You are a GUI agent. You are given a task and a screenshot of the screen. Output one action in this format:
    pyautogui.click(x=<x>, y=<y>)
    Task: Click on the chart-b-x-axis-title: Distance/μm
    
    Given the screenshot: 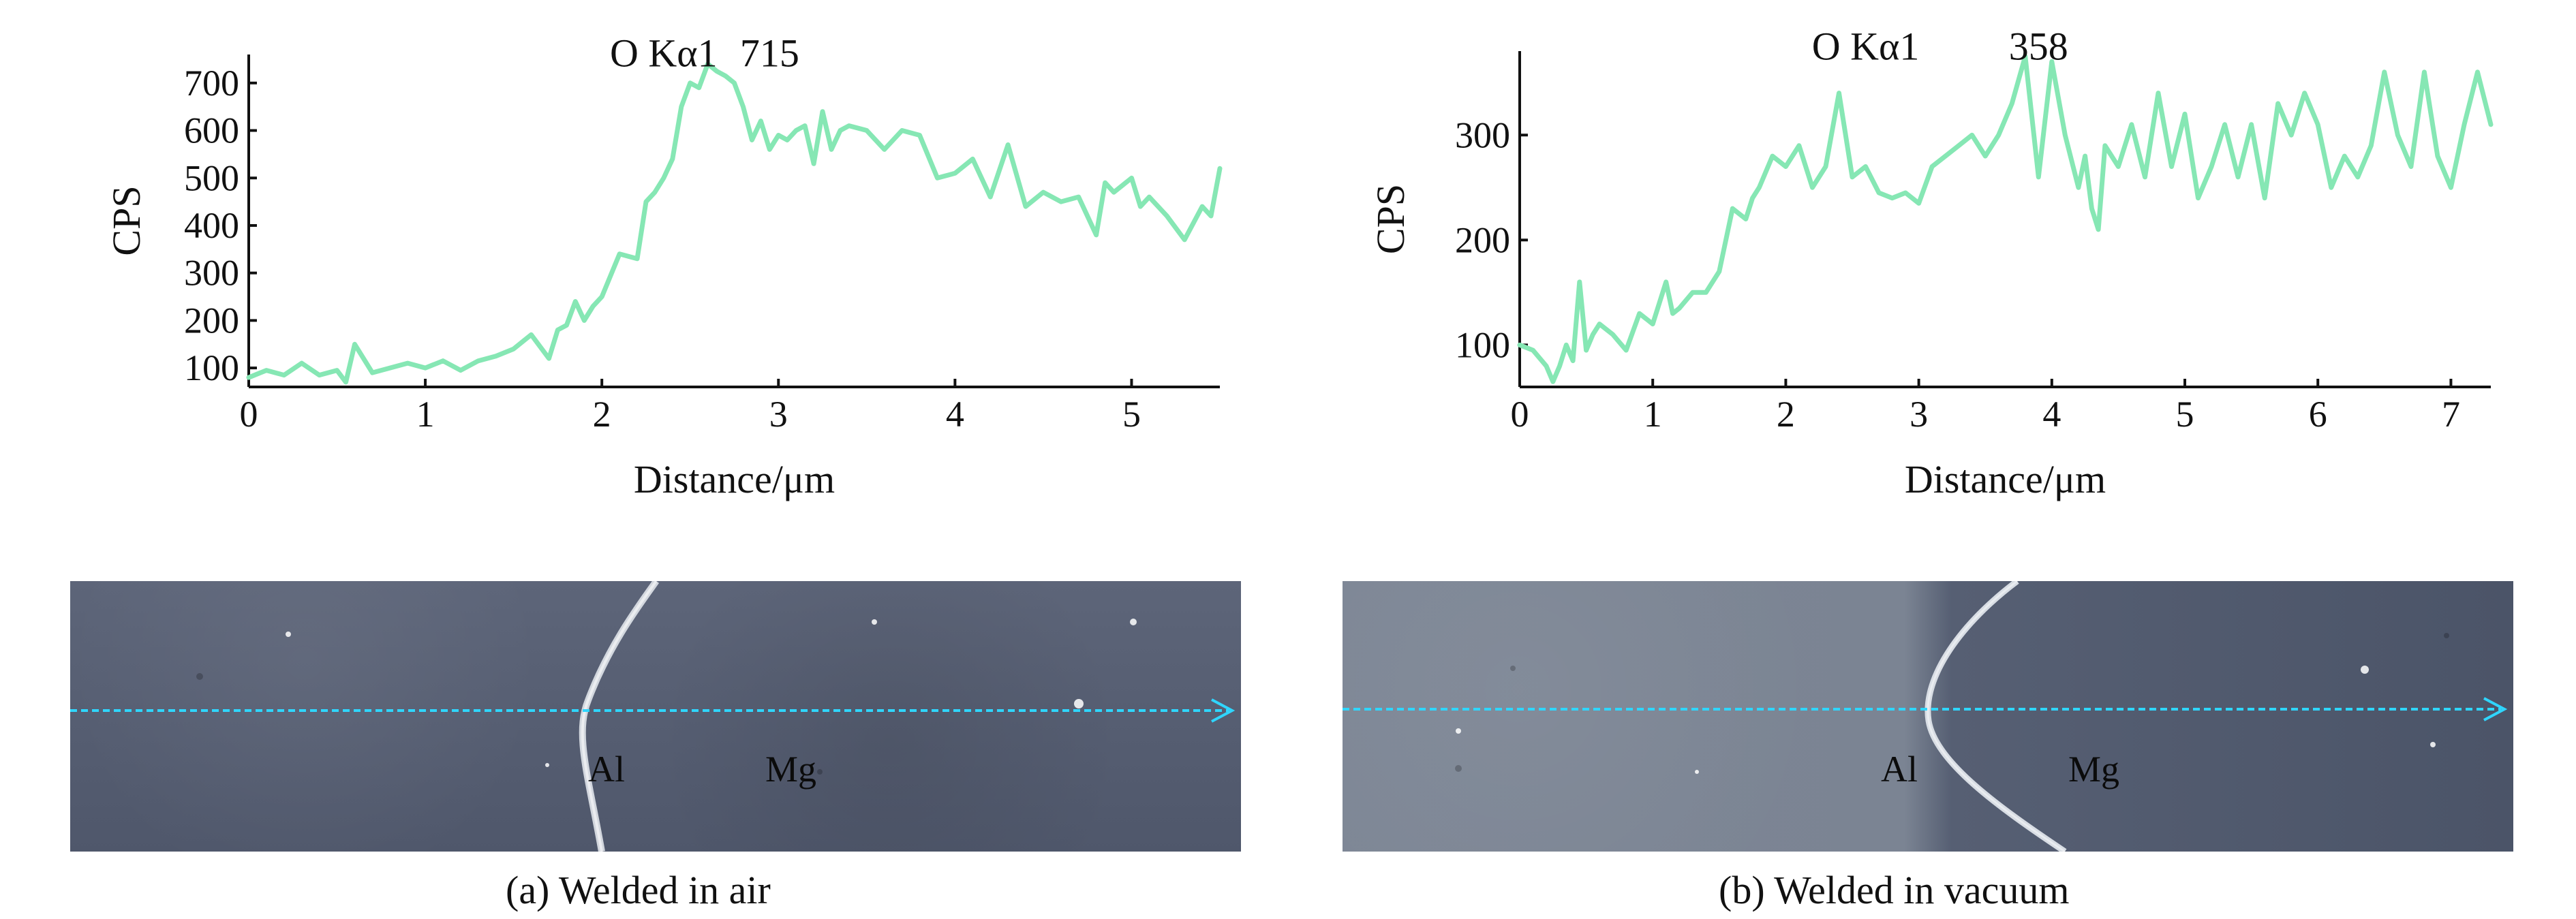 What is the action you would take?
    pyautogui.click(x=2006, y=479)
    